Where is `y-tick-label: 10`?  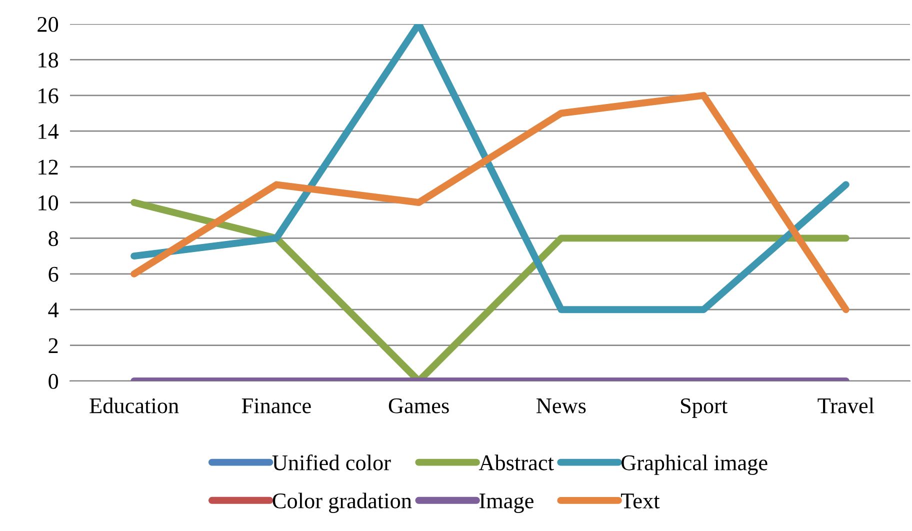
y-tick-label: 10 is located at coordinates (48, 202).